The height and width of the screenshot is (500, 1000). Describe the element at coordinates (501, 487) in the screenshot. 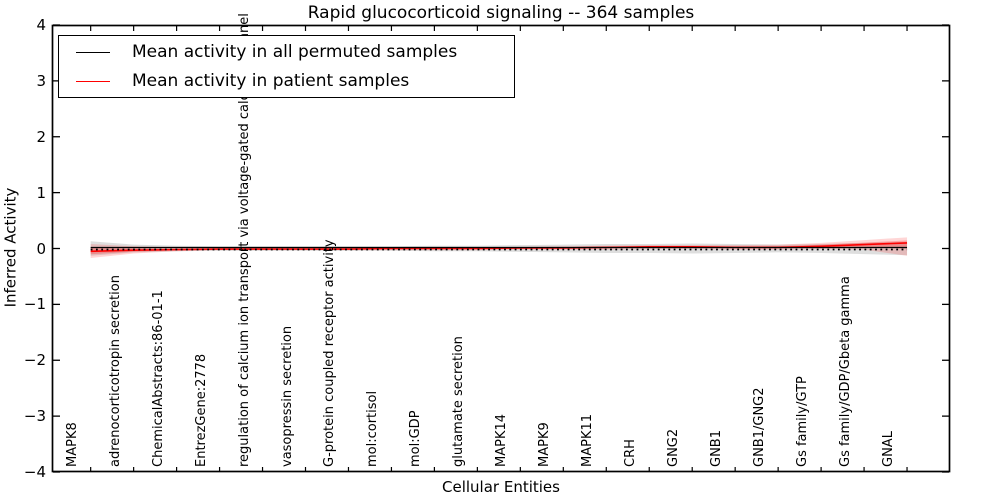

I see `x-axis-label: Cellular Entities` at that location.